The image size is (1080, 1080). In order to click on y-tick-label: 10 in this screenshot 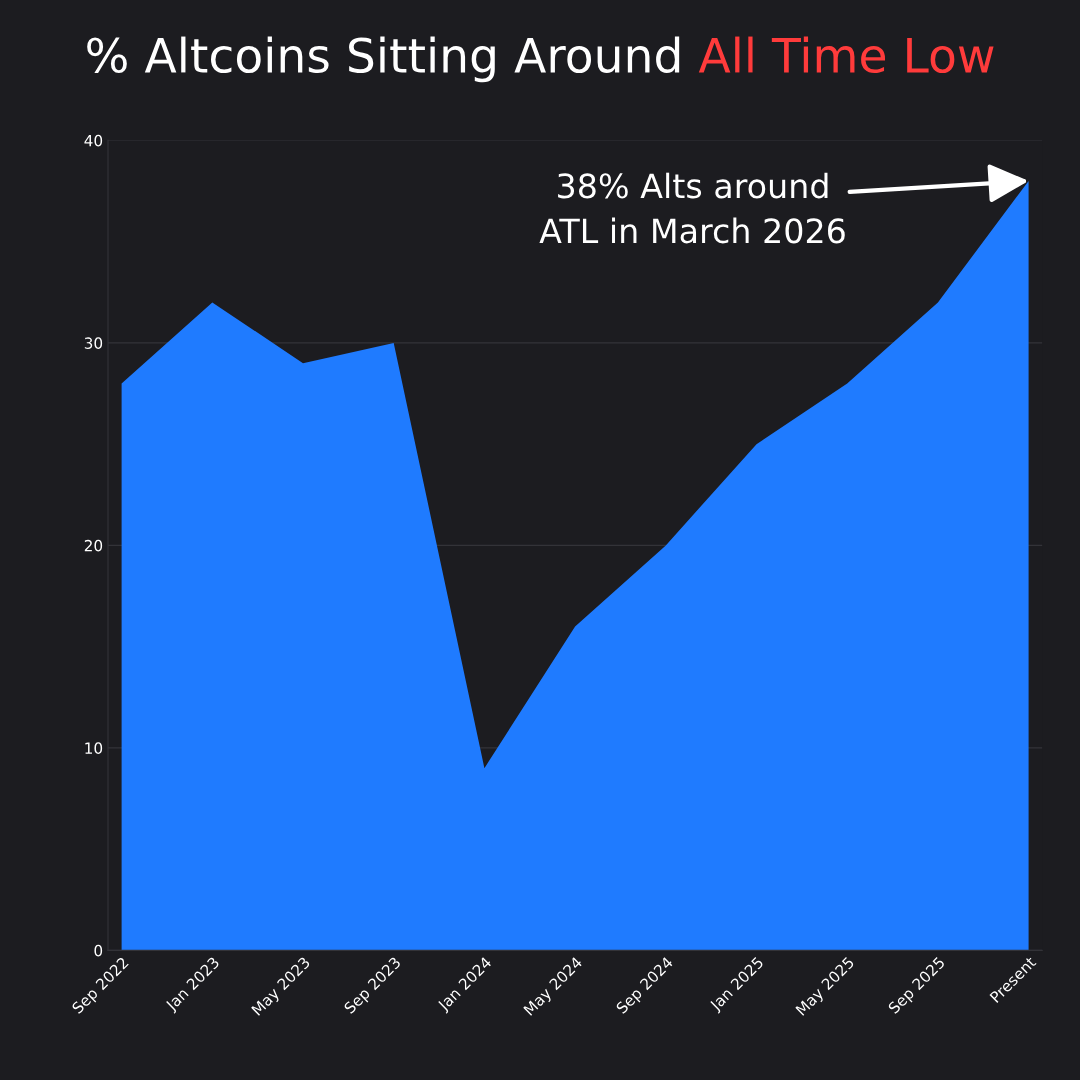, I will do `click(94, 748)`.